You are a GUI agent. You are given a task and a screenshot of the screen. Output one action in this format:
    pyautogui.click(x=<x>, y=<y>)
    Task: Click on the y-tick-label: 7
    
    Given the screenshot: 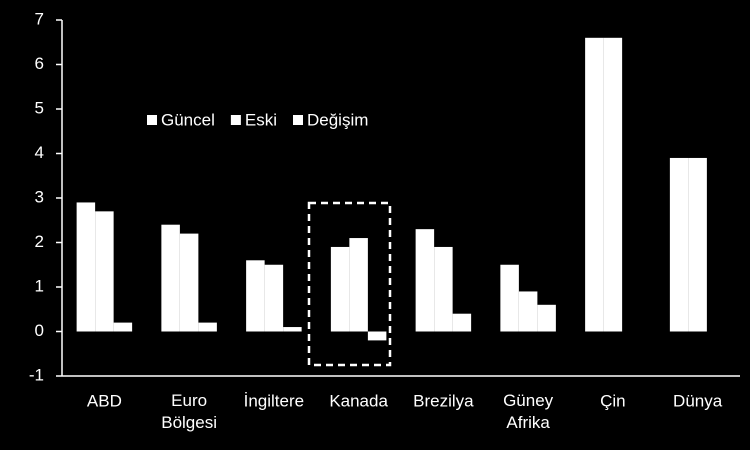 What is the action you would take?
    pyautogui.click(x=39, y=18)
    